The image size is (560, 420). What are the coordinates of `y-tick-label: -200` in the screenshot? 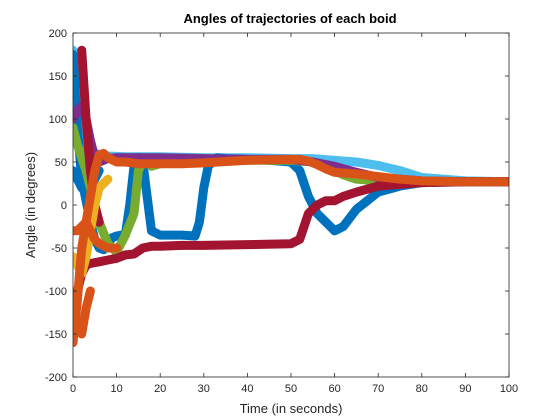 It's located at (56, 378).